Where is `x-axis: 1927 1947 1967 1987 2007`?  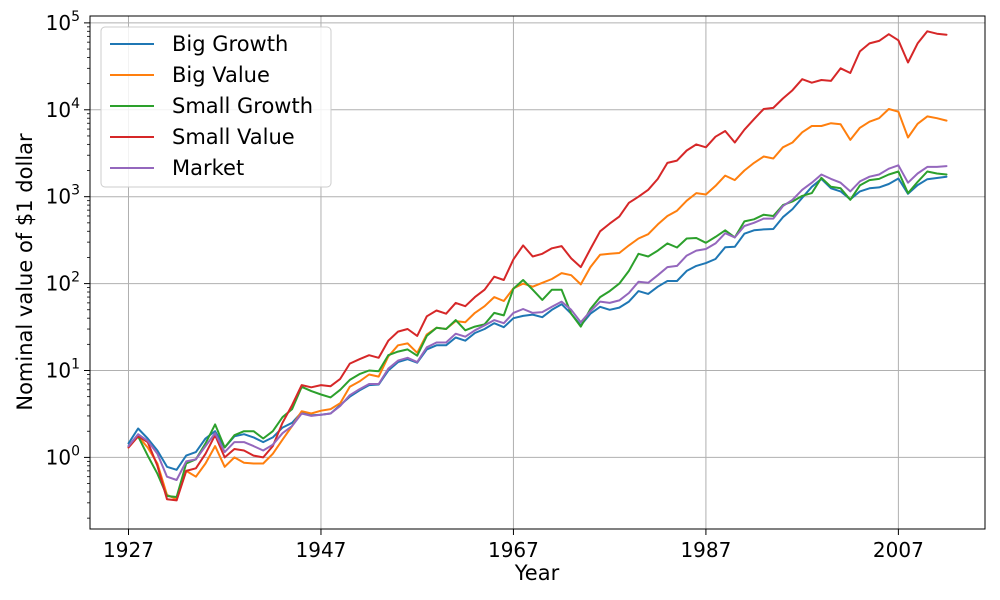 x-axis: 1927 1947 1967 1987 2007 is located at coordinates (513, 545).